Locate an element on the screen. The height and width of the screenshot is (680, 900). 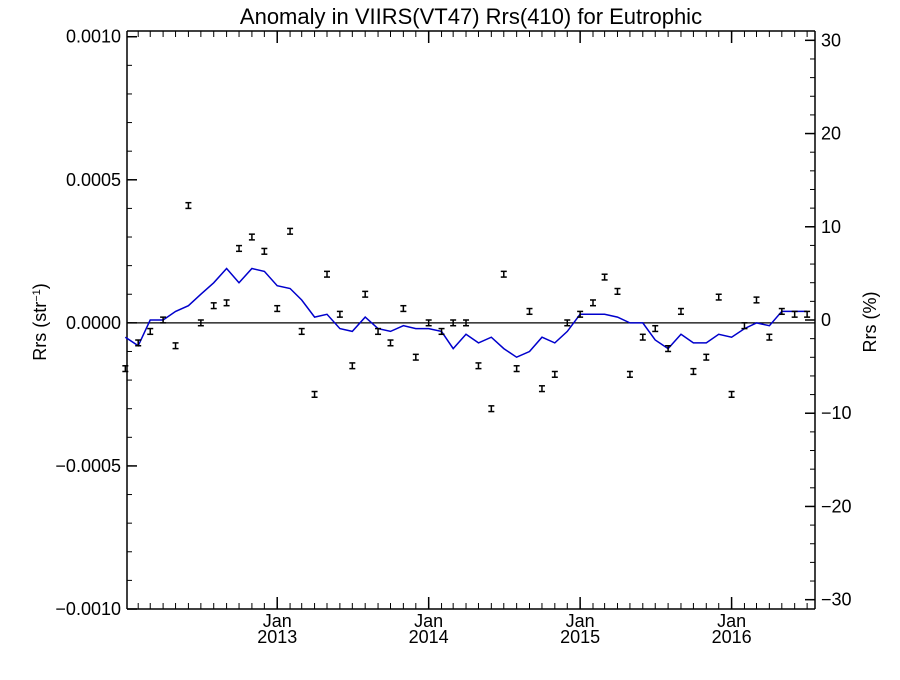
y-axis-label-left-superscript: −1 is located at coordinates (37, 295).